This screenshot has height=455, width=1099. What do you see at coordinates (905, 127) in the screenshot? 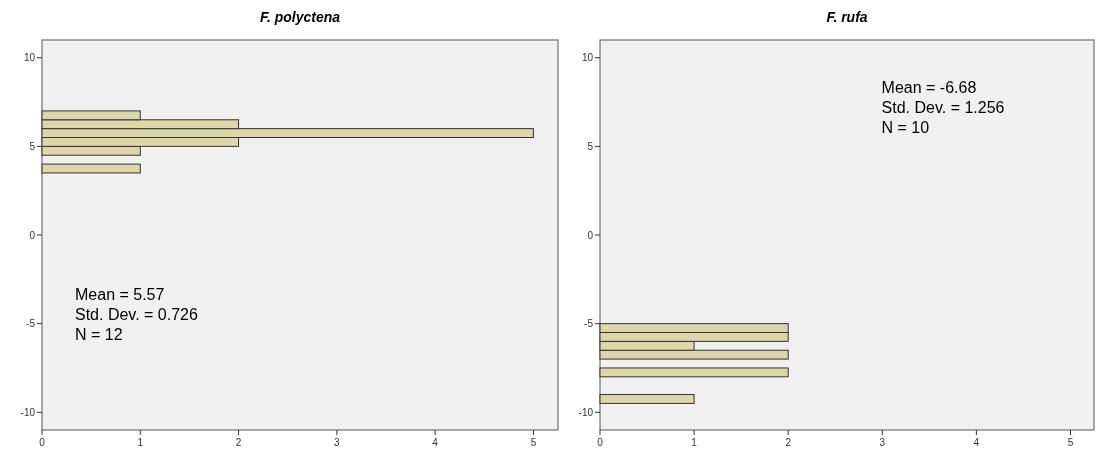
I see `annotation: N = 10` at bounding box center [905, 127].